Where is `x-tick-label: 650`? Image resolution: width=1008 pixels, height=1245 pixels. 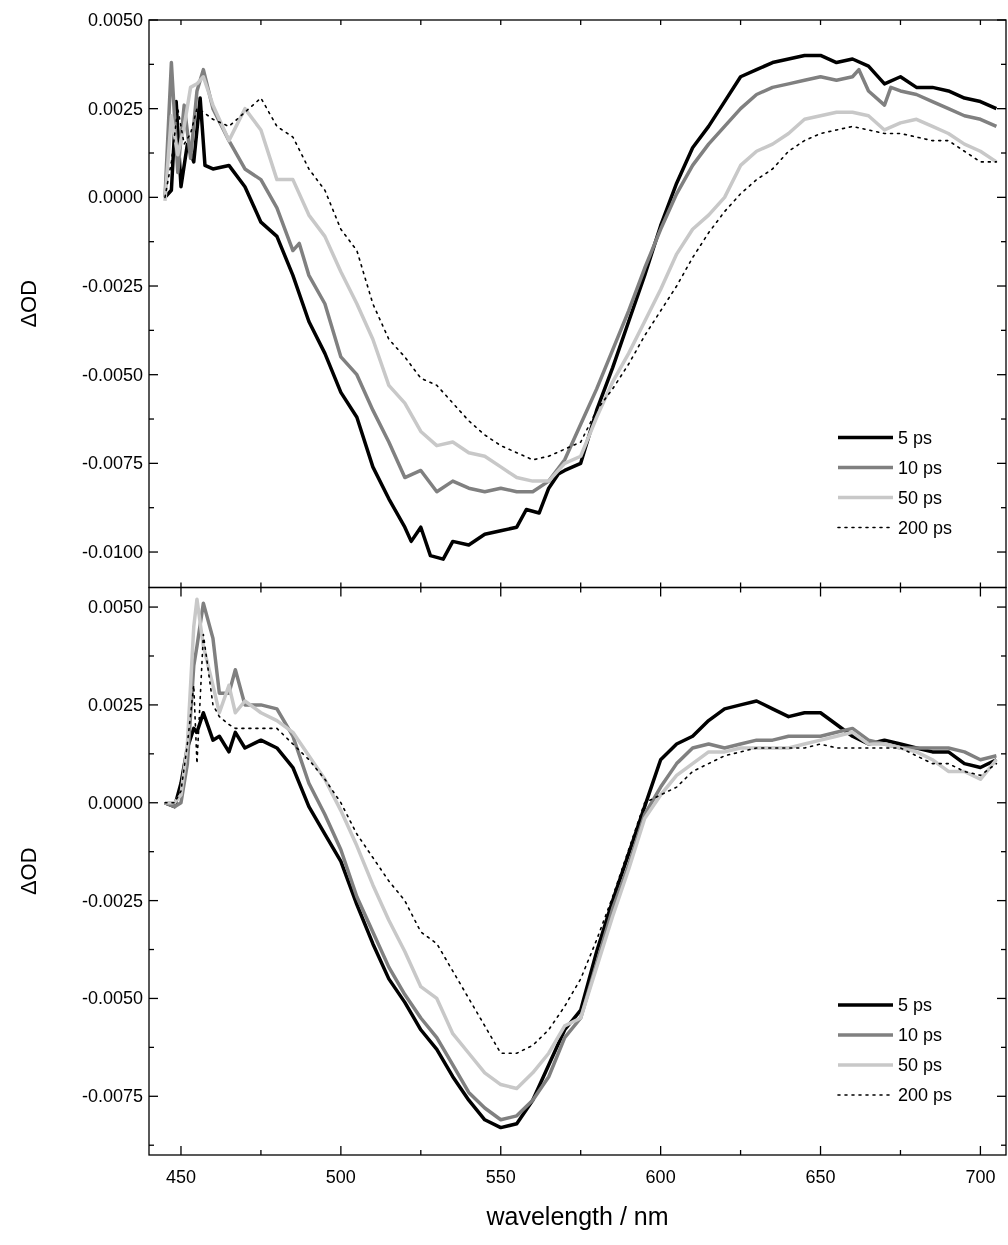 x-tick-label: 650 is located at coordinates (820, 1177).